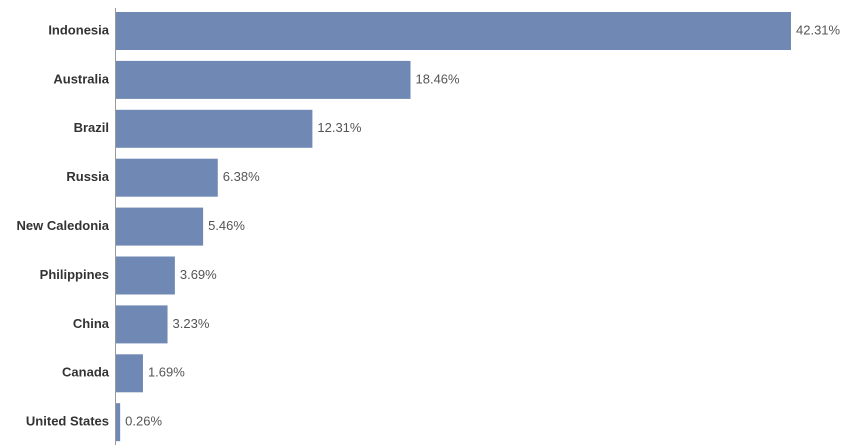 This screenshot has width=864, height=445. Describe the element at coordinates (81, 78) in the screenshot. I see `y-tick-label: Australia` at that location.